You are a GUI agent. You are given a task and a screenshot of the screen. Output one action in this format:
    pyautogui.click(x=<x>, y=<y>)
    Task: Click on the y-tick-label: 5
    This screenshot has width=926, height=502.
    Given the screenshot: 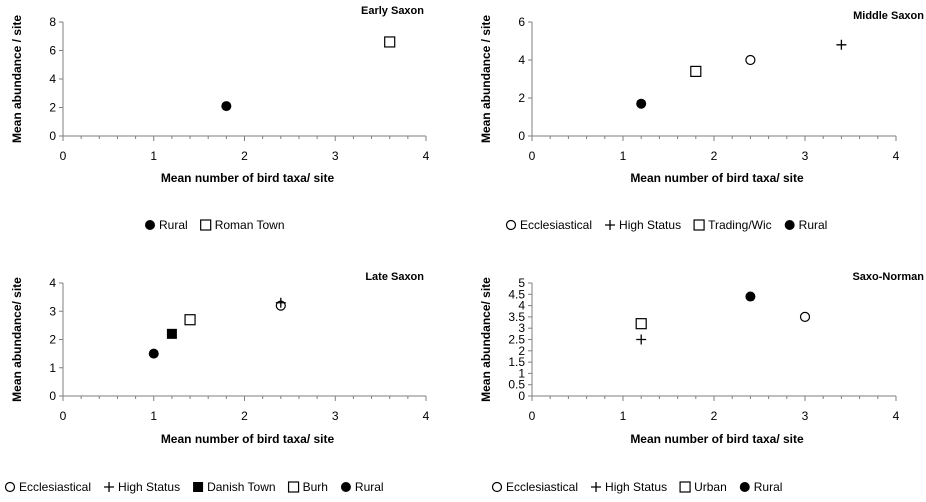 What is the action you would take?
    pyautogui.click(x=521, y=283)
    